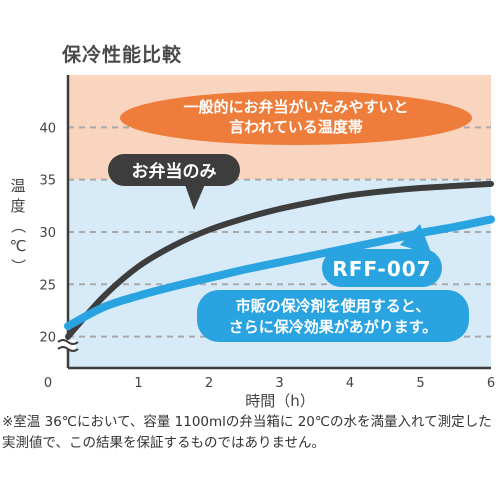 The height and width of the screenshot is (500, 500). I want to click on x-tick-label-4: 4, so click(350, 383).